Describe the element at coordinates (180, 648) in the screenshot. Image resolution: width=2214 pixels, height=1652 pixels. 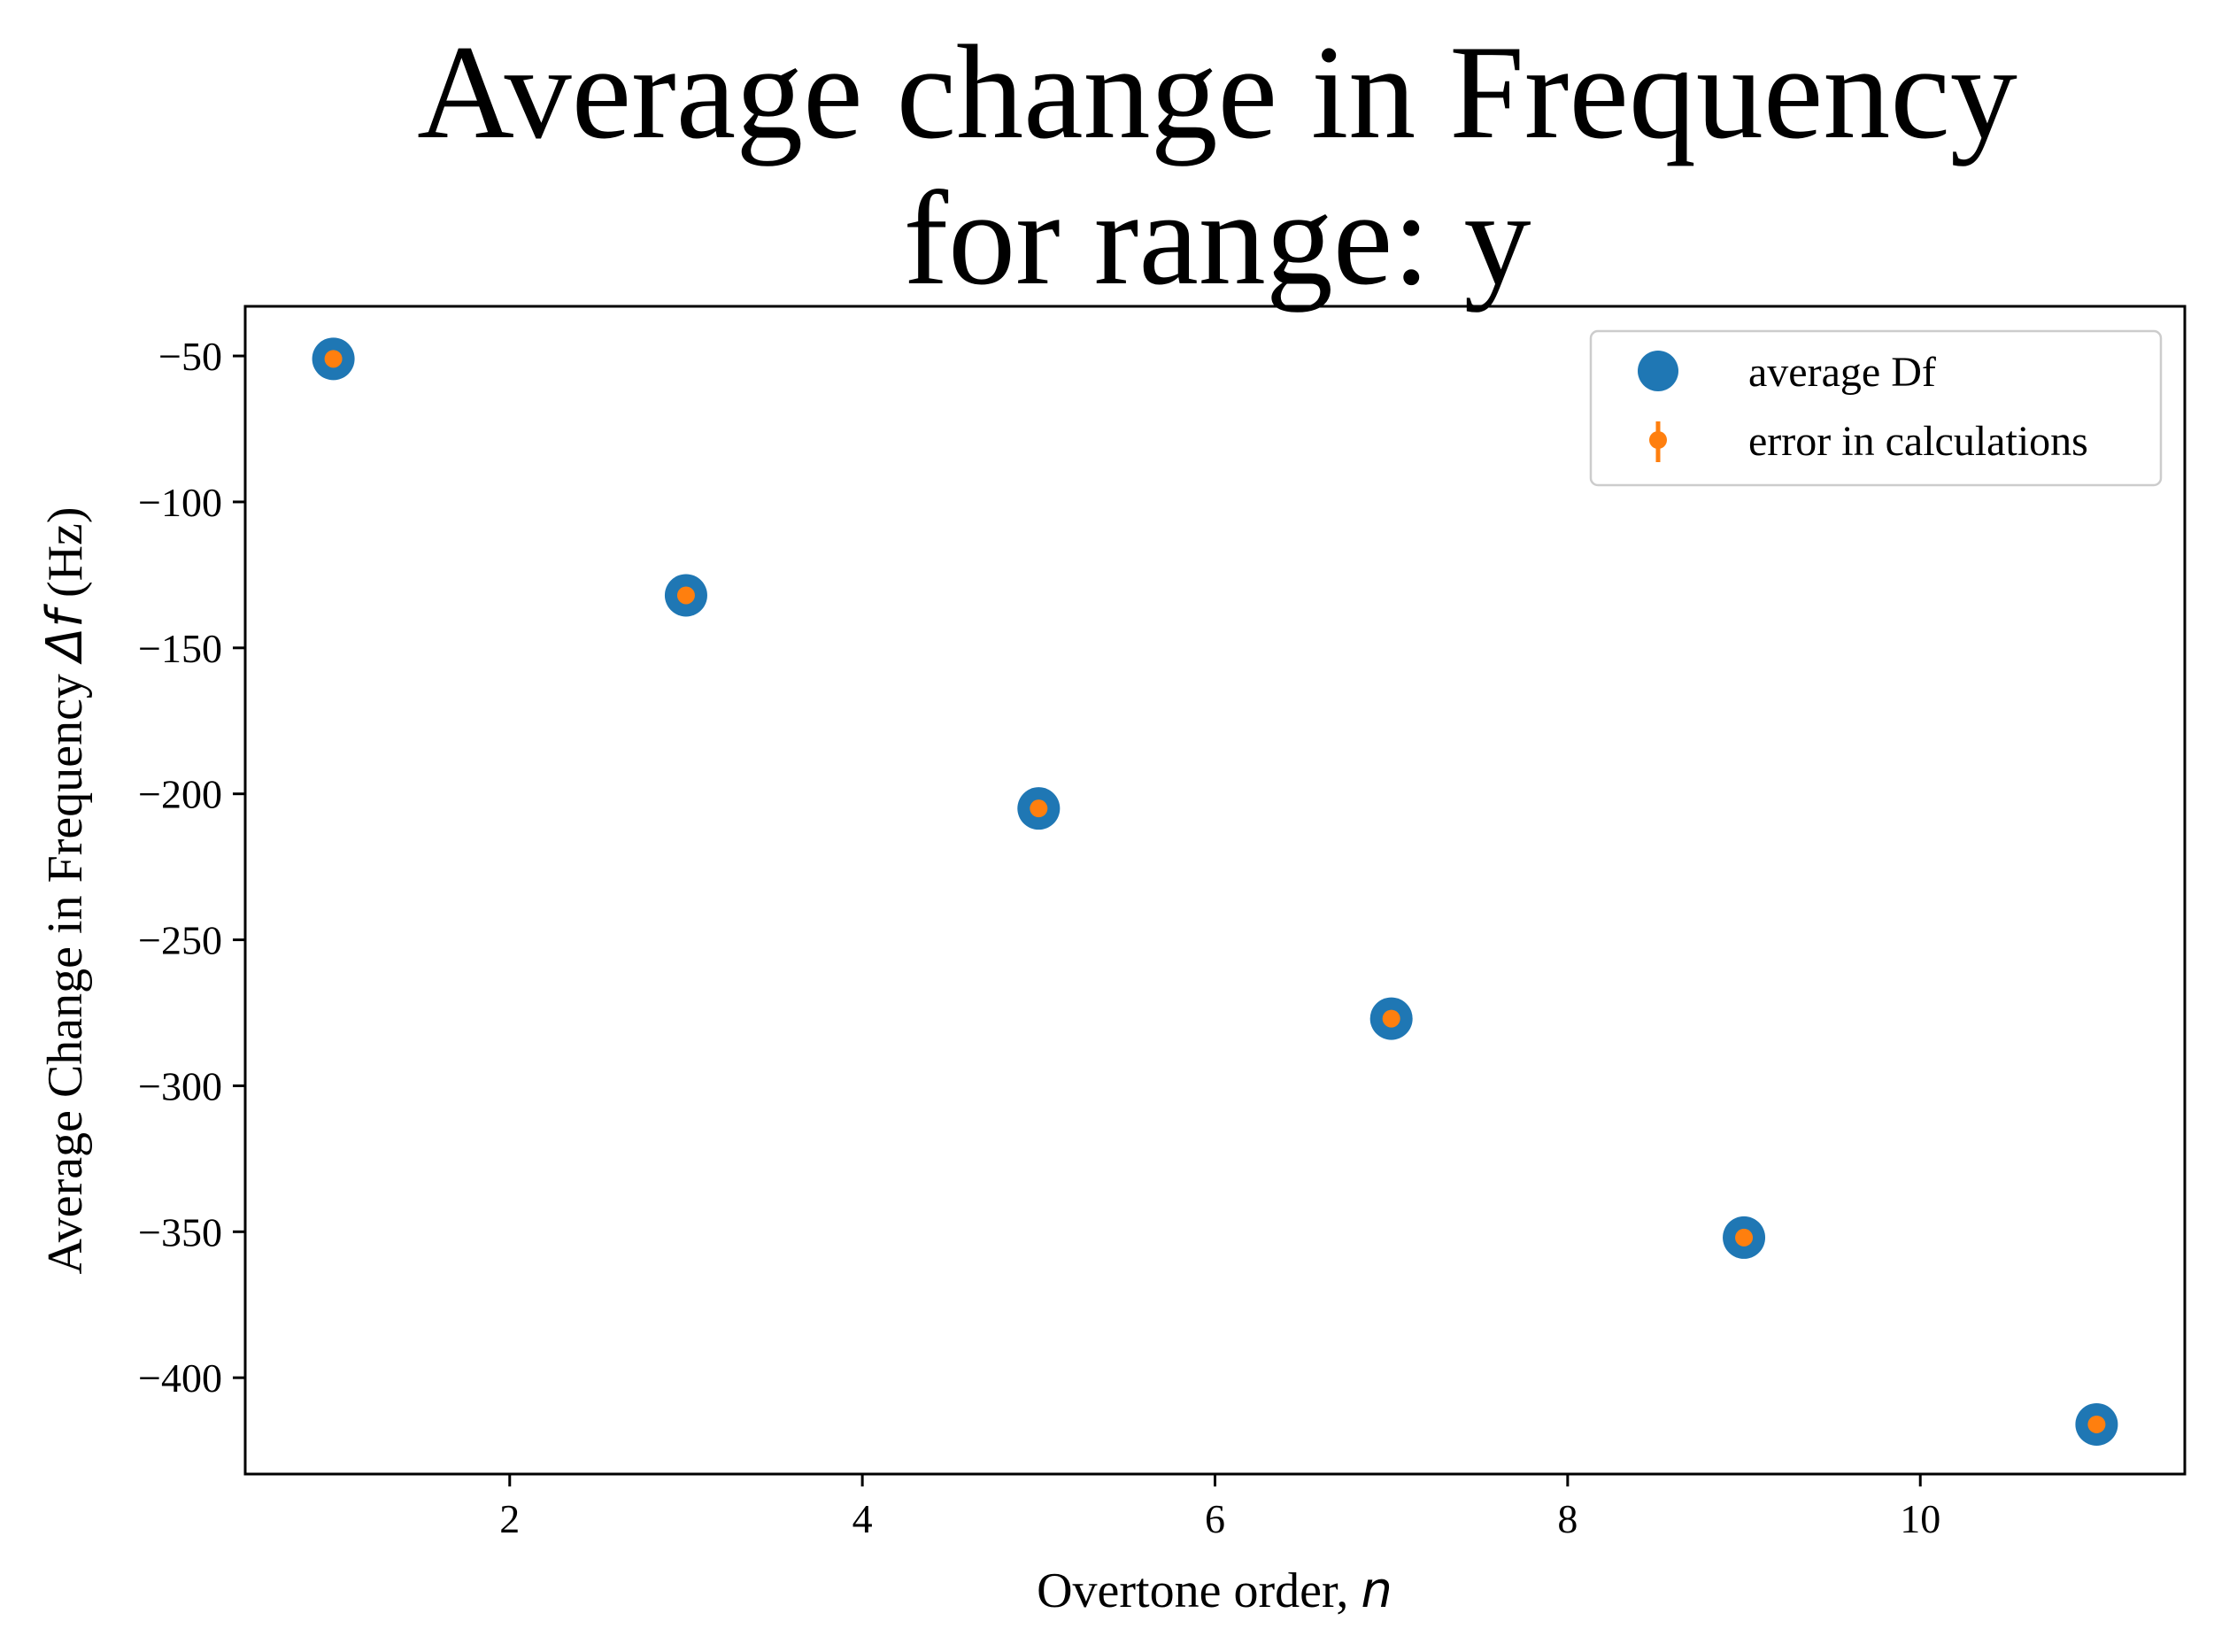
I see `y-tick-label: −150` at that location.